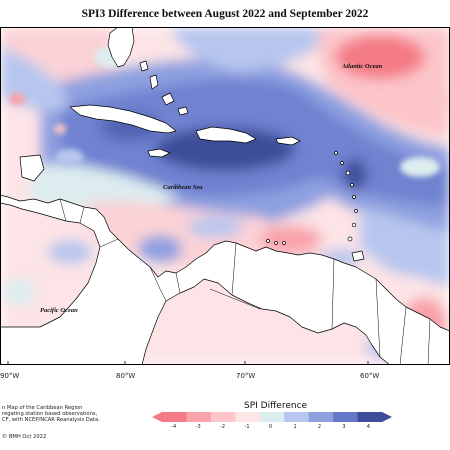 The width and height of the screenshot is (450, 450). I want to click on legend-tick-label: -2, so click(223, 427).